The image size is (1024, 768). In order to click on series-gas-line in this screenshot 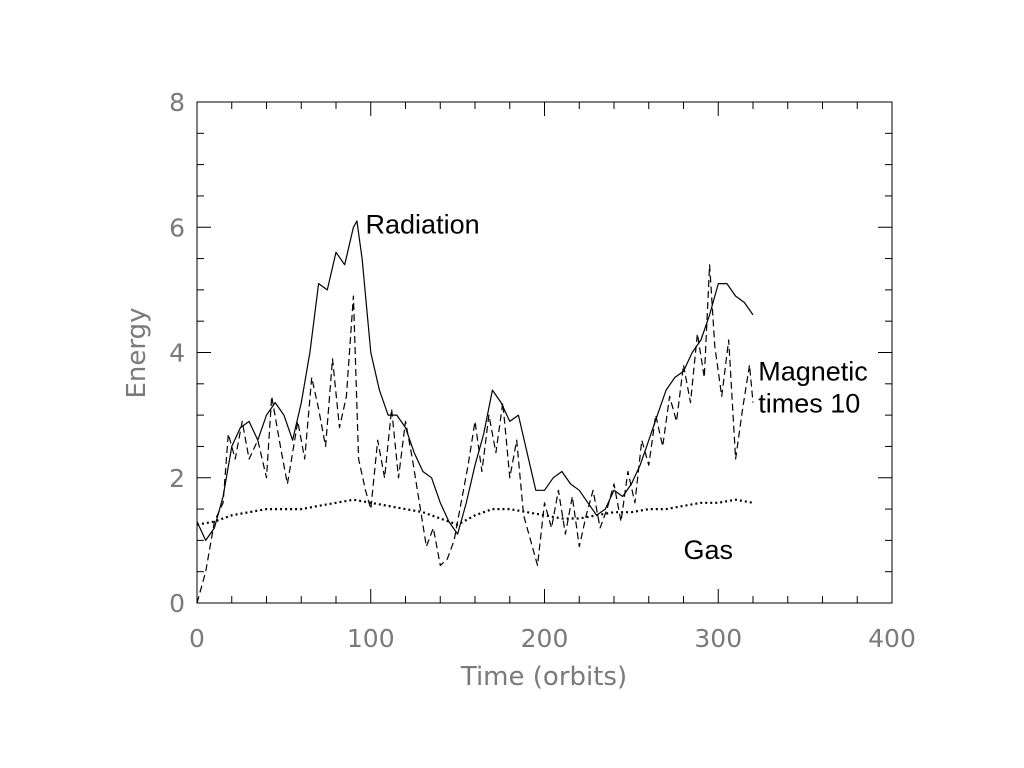, I will do `click(475, 512)`.